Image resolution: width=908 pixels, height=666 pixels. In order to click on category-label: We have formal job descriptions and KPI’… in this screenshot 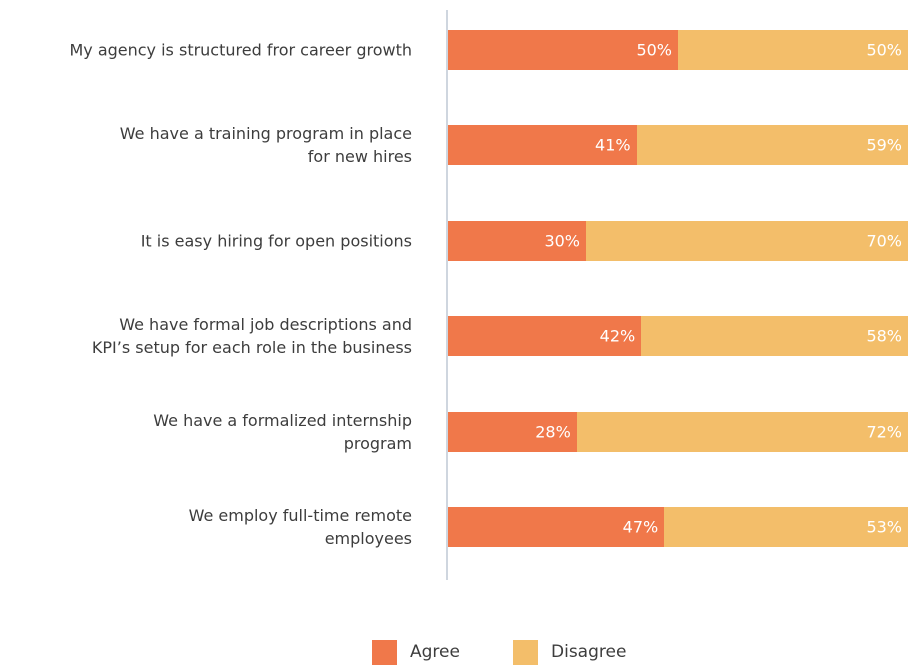, I will do `click(251, 336)`.